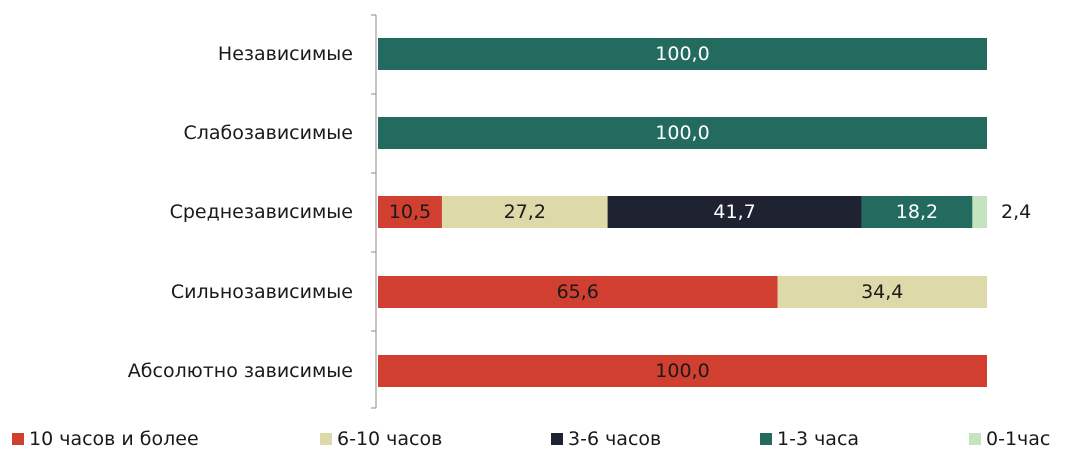 The image size is (1068, 450). Describe the element at coordinates (261, 212) in the screenshot. I see `category-label: Среднезависимые` at that location.